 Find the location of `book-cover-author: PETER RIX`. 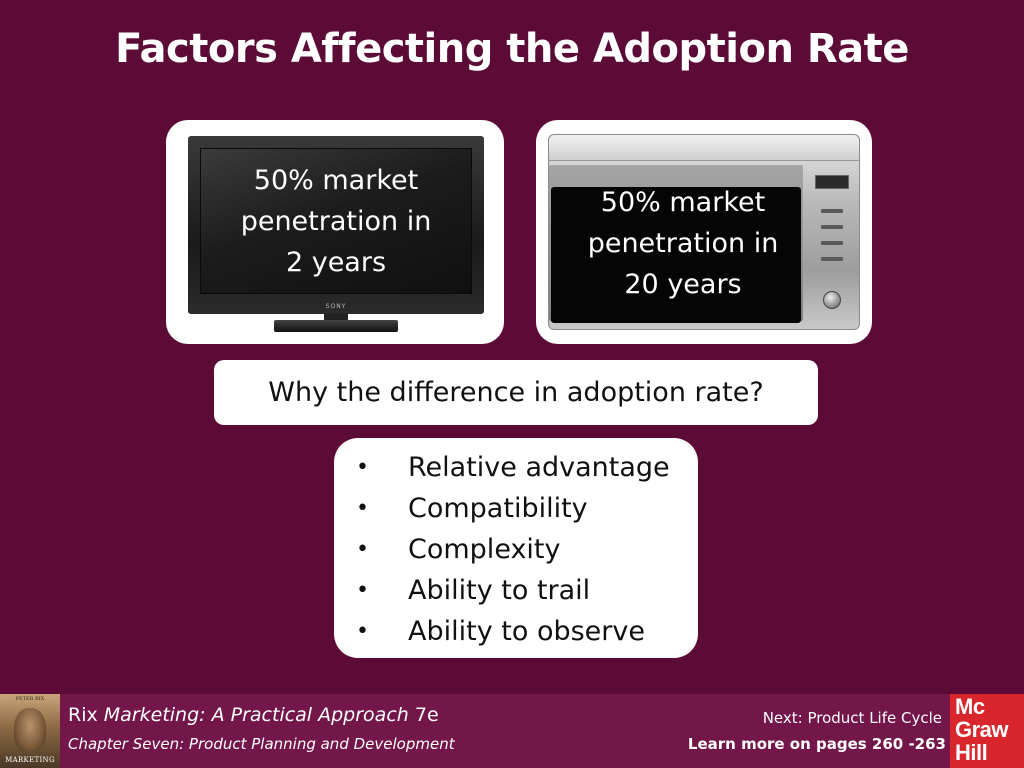

book-cover-author: PETER RIX is located at coordinates (30, 699).